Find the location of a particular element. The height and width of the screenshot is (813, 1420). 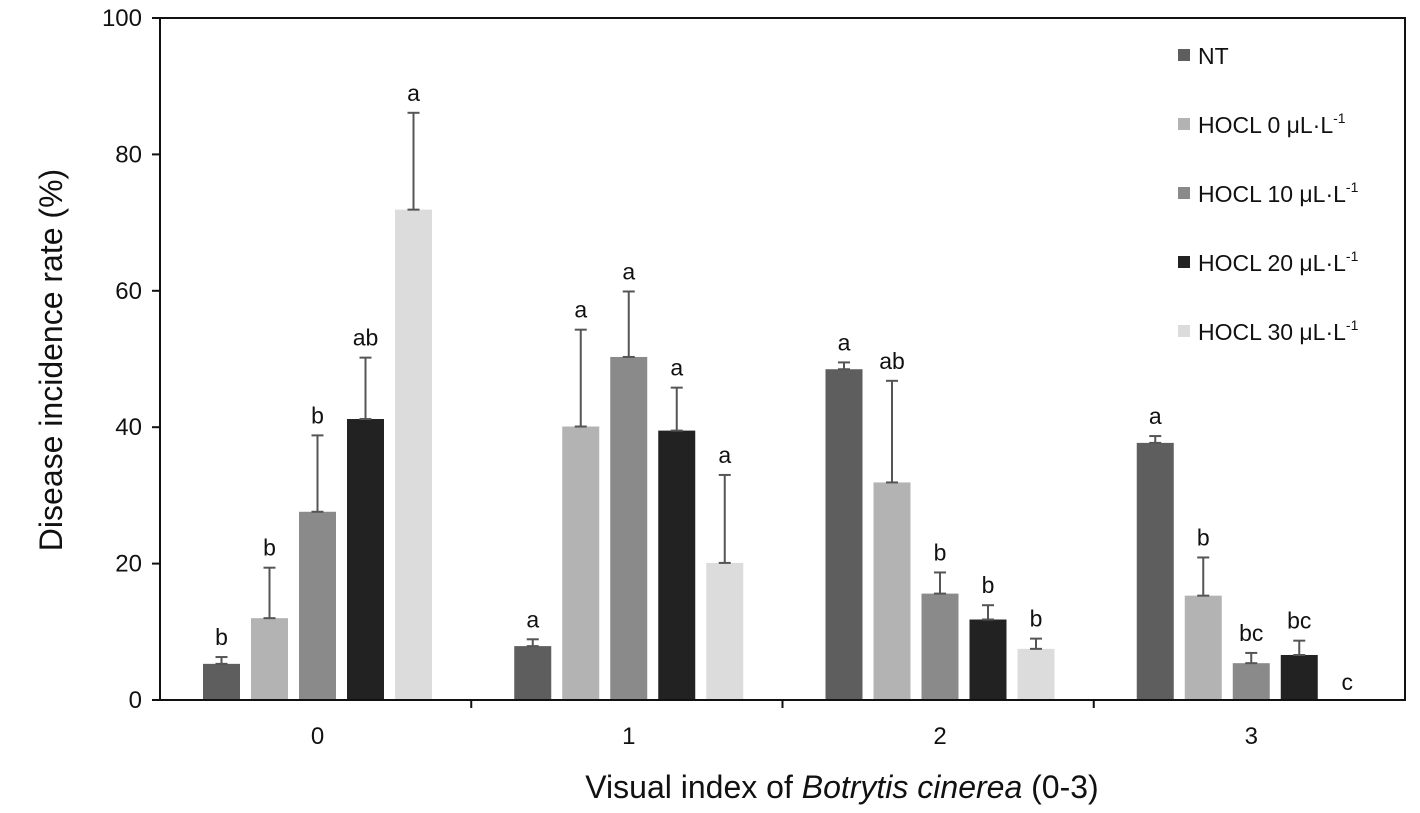

x-axis-title-prefix: Visual index of is located at coordinates (693, 787).